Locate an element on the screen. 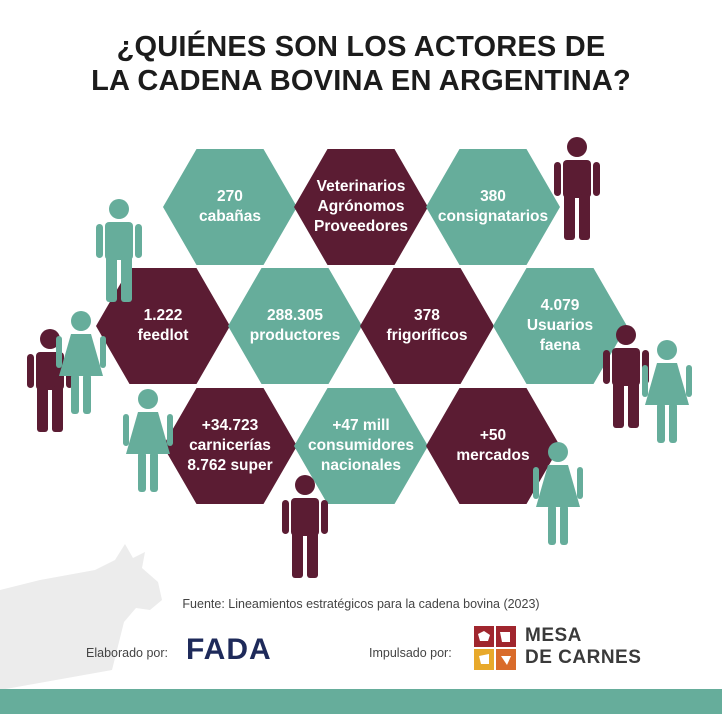 The width and height of the screenshot is (722, 714). hex-cabanas-value: 270 is located at coordinates (230, 196).